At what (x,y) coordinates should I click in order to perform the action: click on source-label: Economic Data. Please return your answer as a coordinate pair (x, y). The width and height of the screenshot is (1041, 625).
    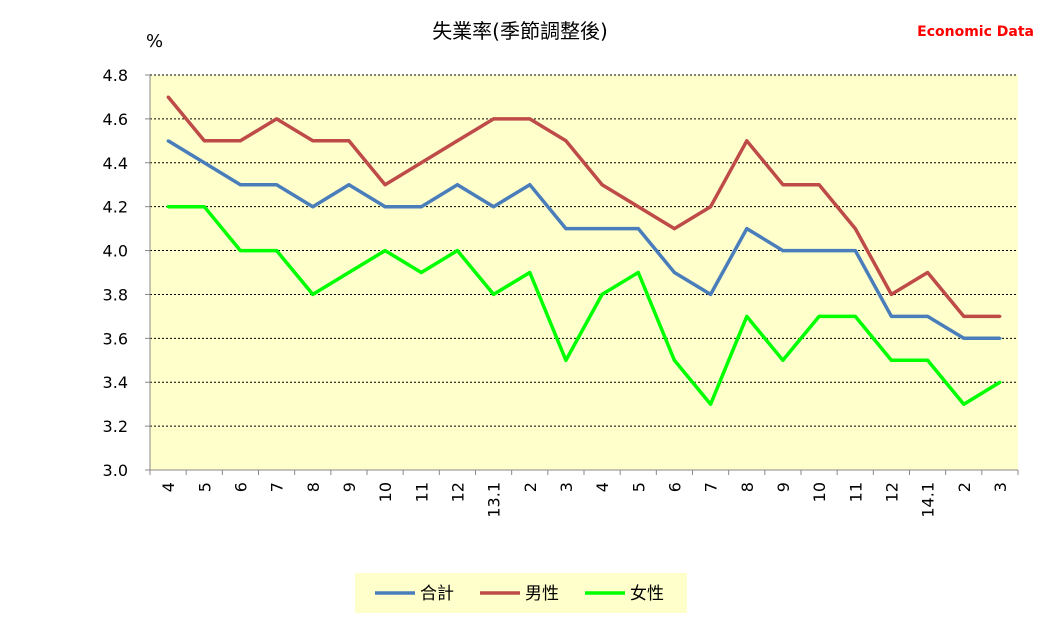
    Looking at the image, I should click on (975, 32).